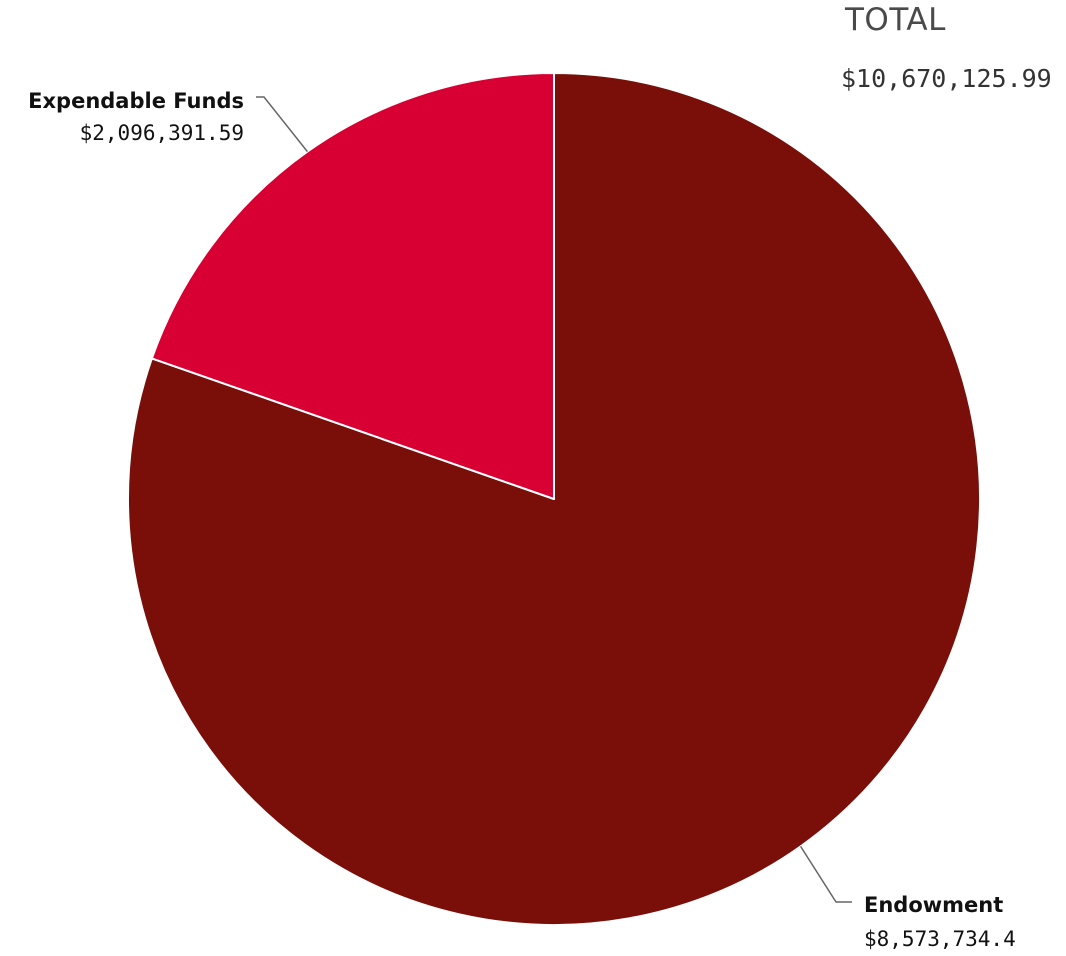 The height and width of the screenshot is (956, 1066). I want to click on slice-label-value: $2,096,391.59, so click(162, 133).